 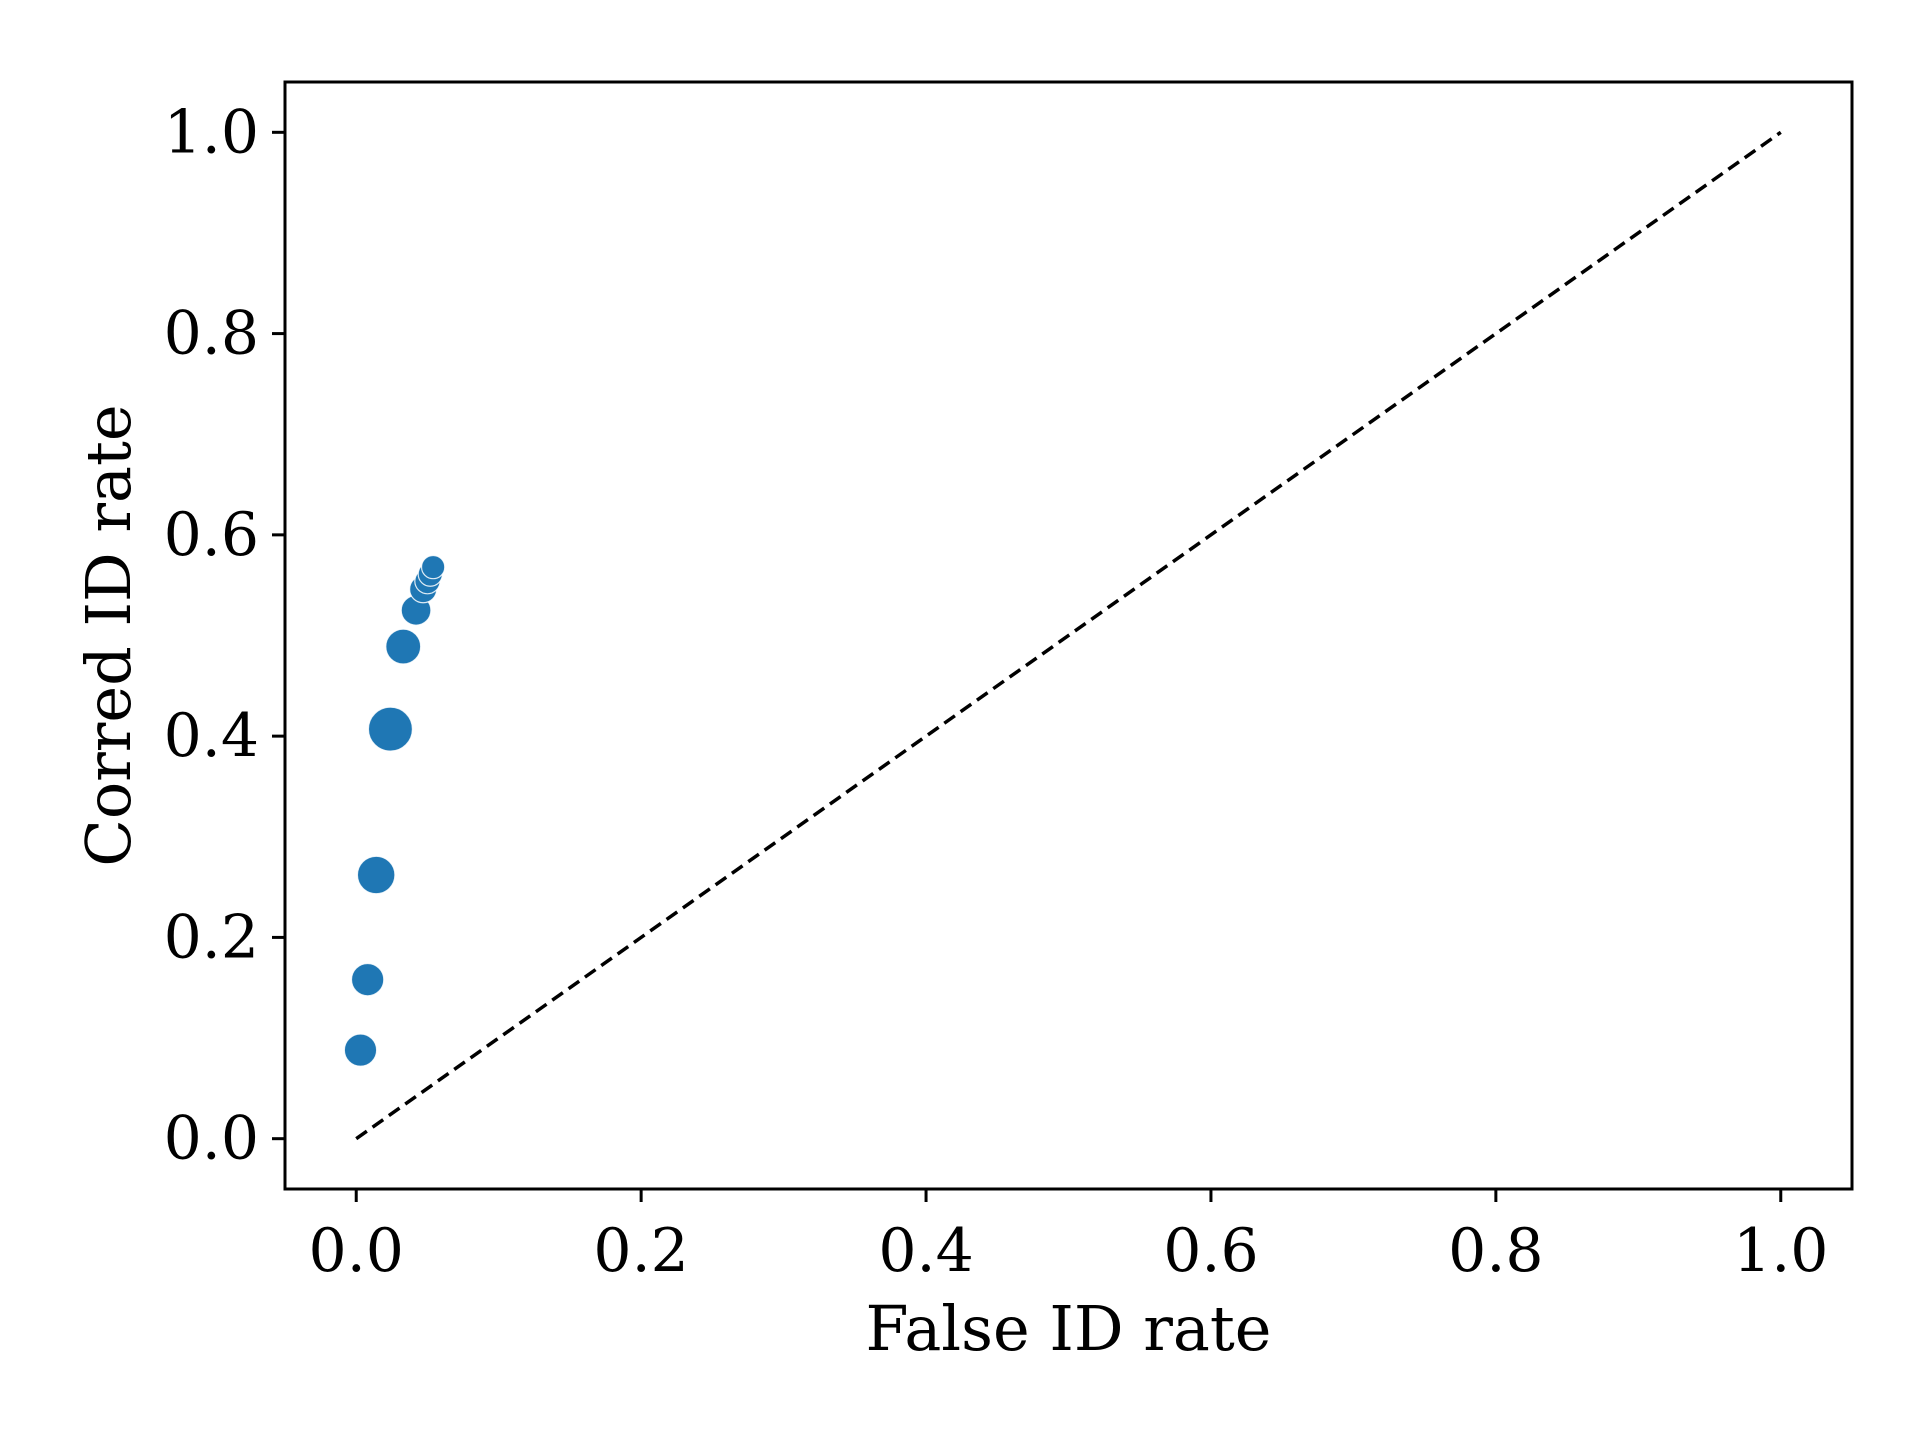 What do you see at coordinates (394, 810) in the screenshot?
I see `data-points-layer` at bounding box center [394, 810].